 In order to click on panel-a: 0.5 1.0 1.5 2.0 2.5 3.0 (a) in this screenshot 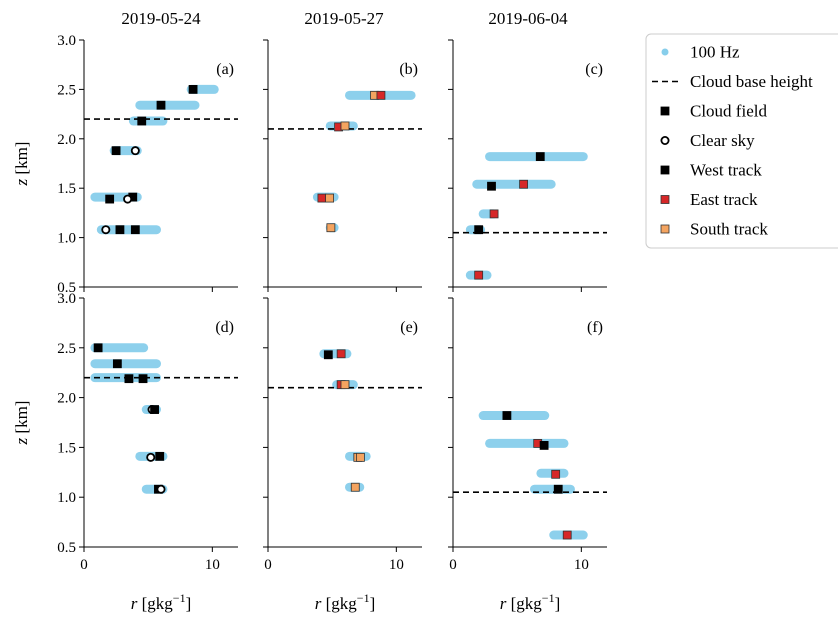, I will do `click(147, 164)`.